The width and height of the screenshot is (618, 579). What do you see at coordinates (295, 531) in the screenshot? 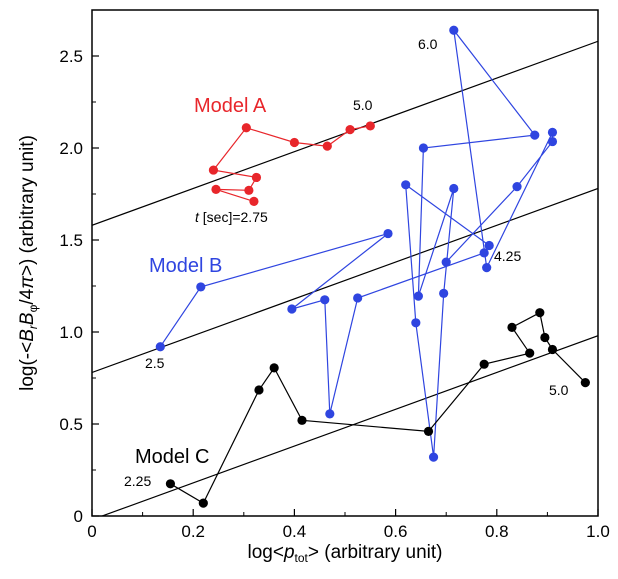
I see `x-tick-label: 0.4` at bounding box center [295, 531].